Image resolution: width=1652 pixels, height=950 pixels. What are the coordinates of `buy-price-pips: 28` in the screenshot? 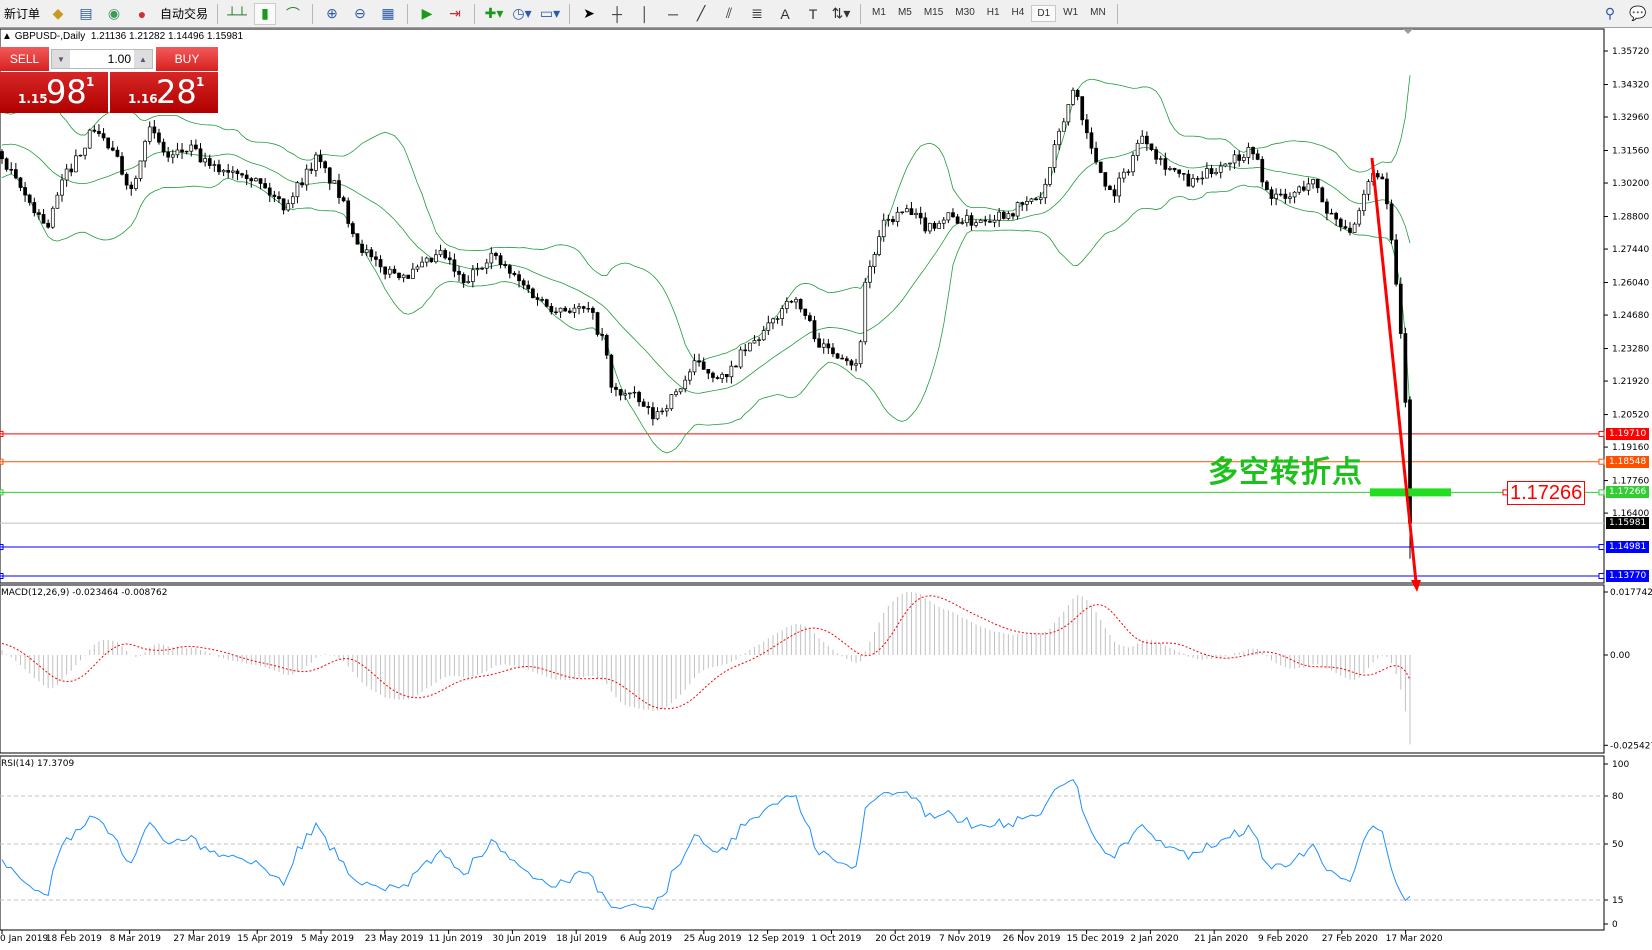 It's located at (176, 92).